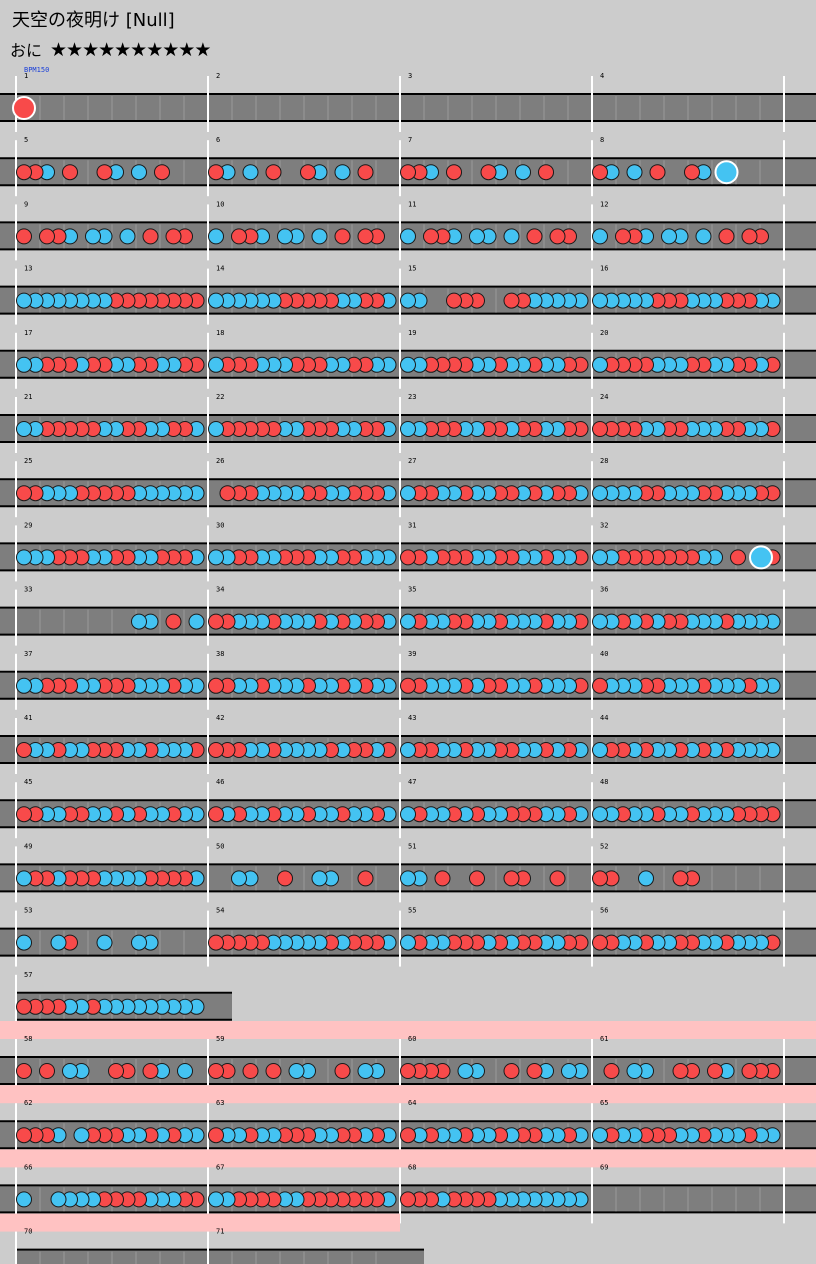  I want to click on measure-number: 33, so click(28, 590).